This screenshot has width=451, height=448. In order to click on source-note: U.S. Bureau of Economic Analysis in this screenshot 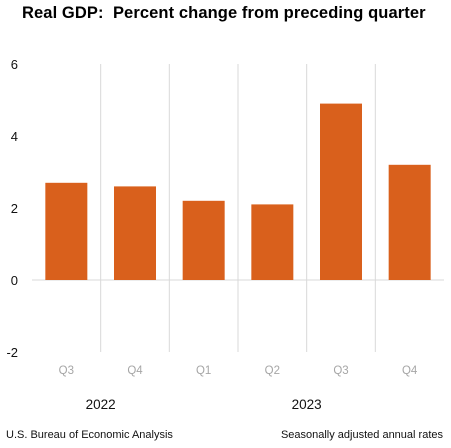, I will do `click(89, 435)`.